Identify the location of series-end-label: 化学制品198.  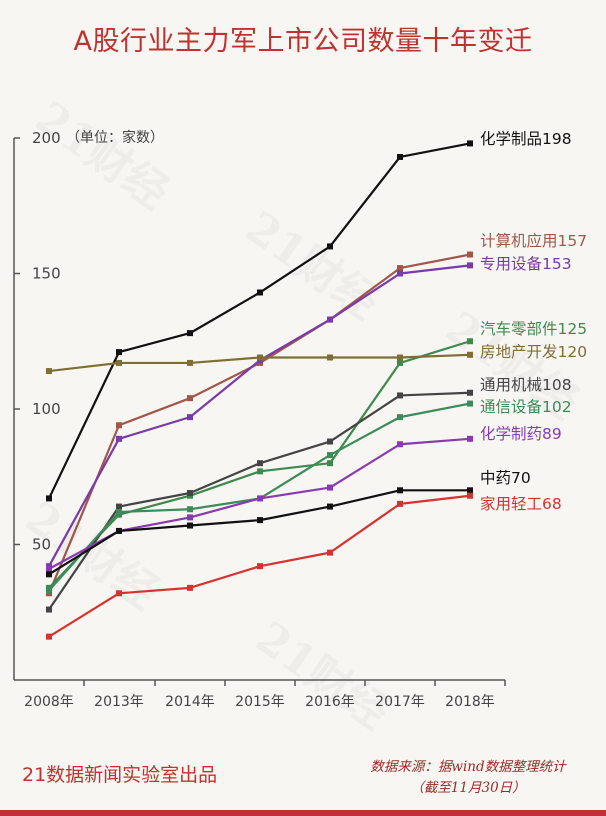
(526, 139).